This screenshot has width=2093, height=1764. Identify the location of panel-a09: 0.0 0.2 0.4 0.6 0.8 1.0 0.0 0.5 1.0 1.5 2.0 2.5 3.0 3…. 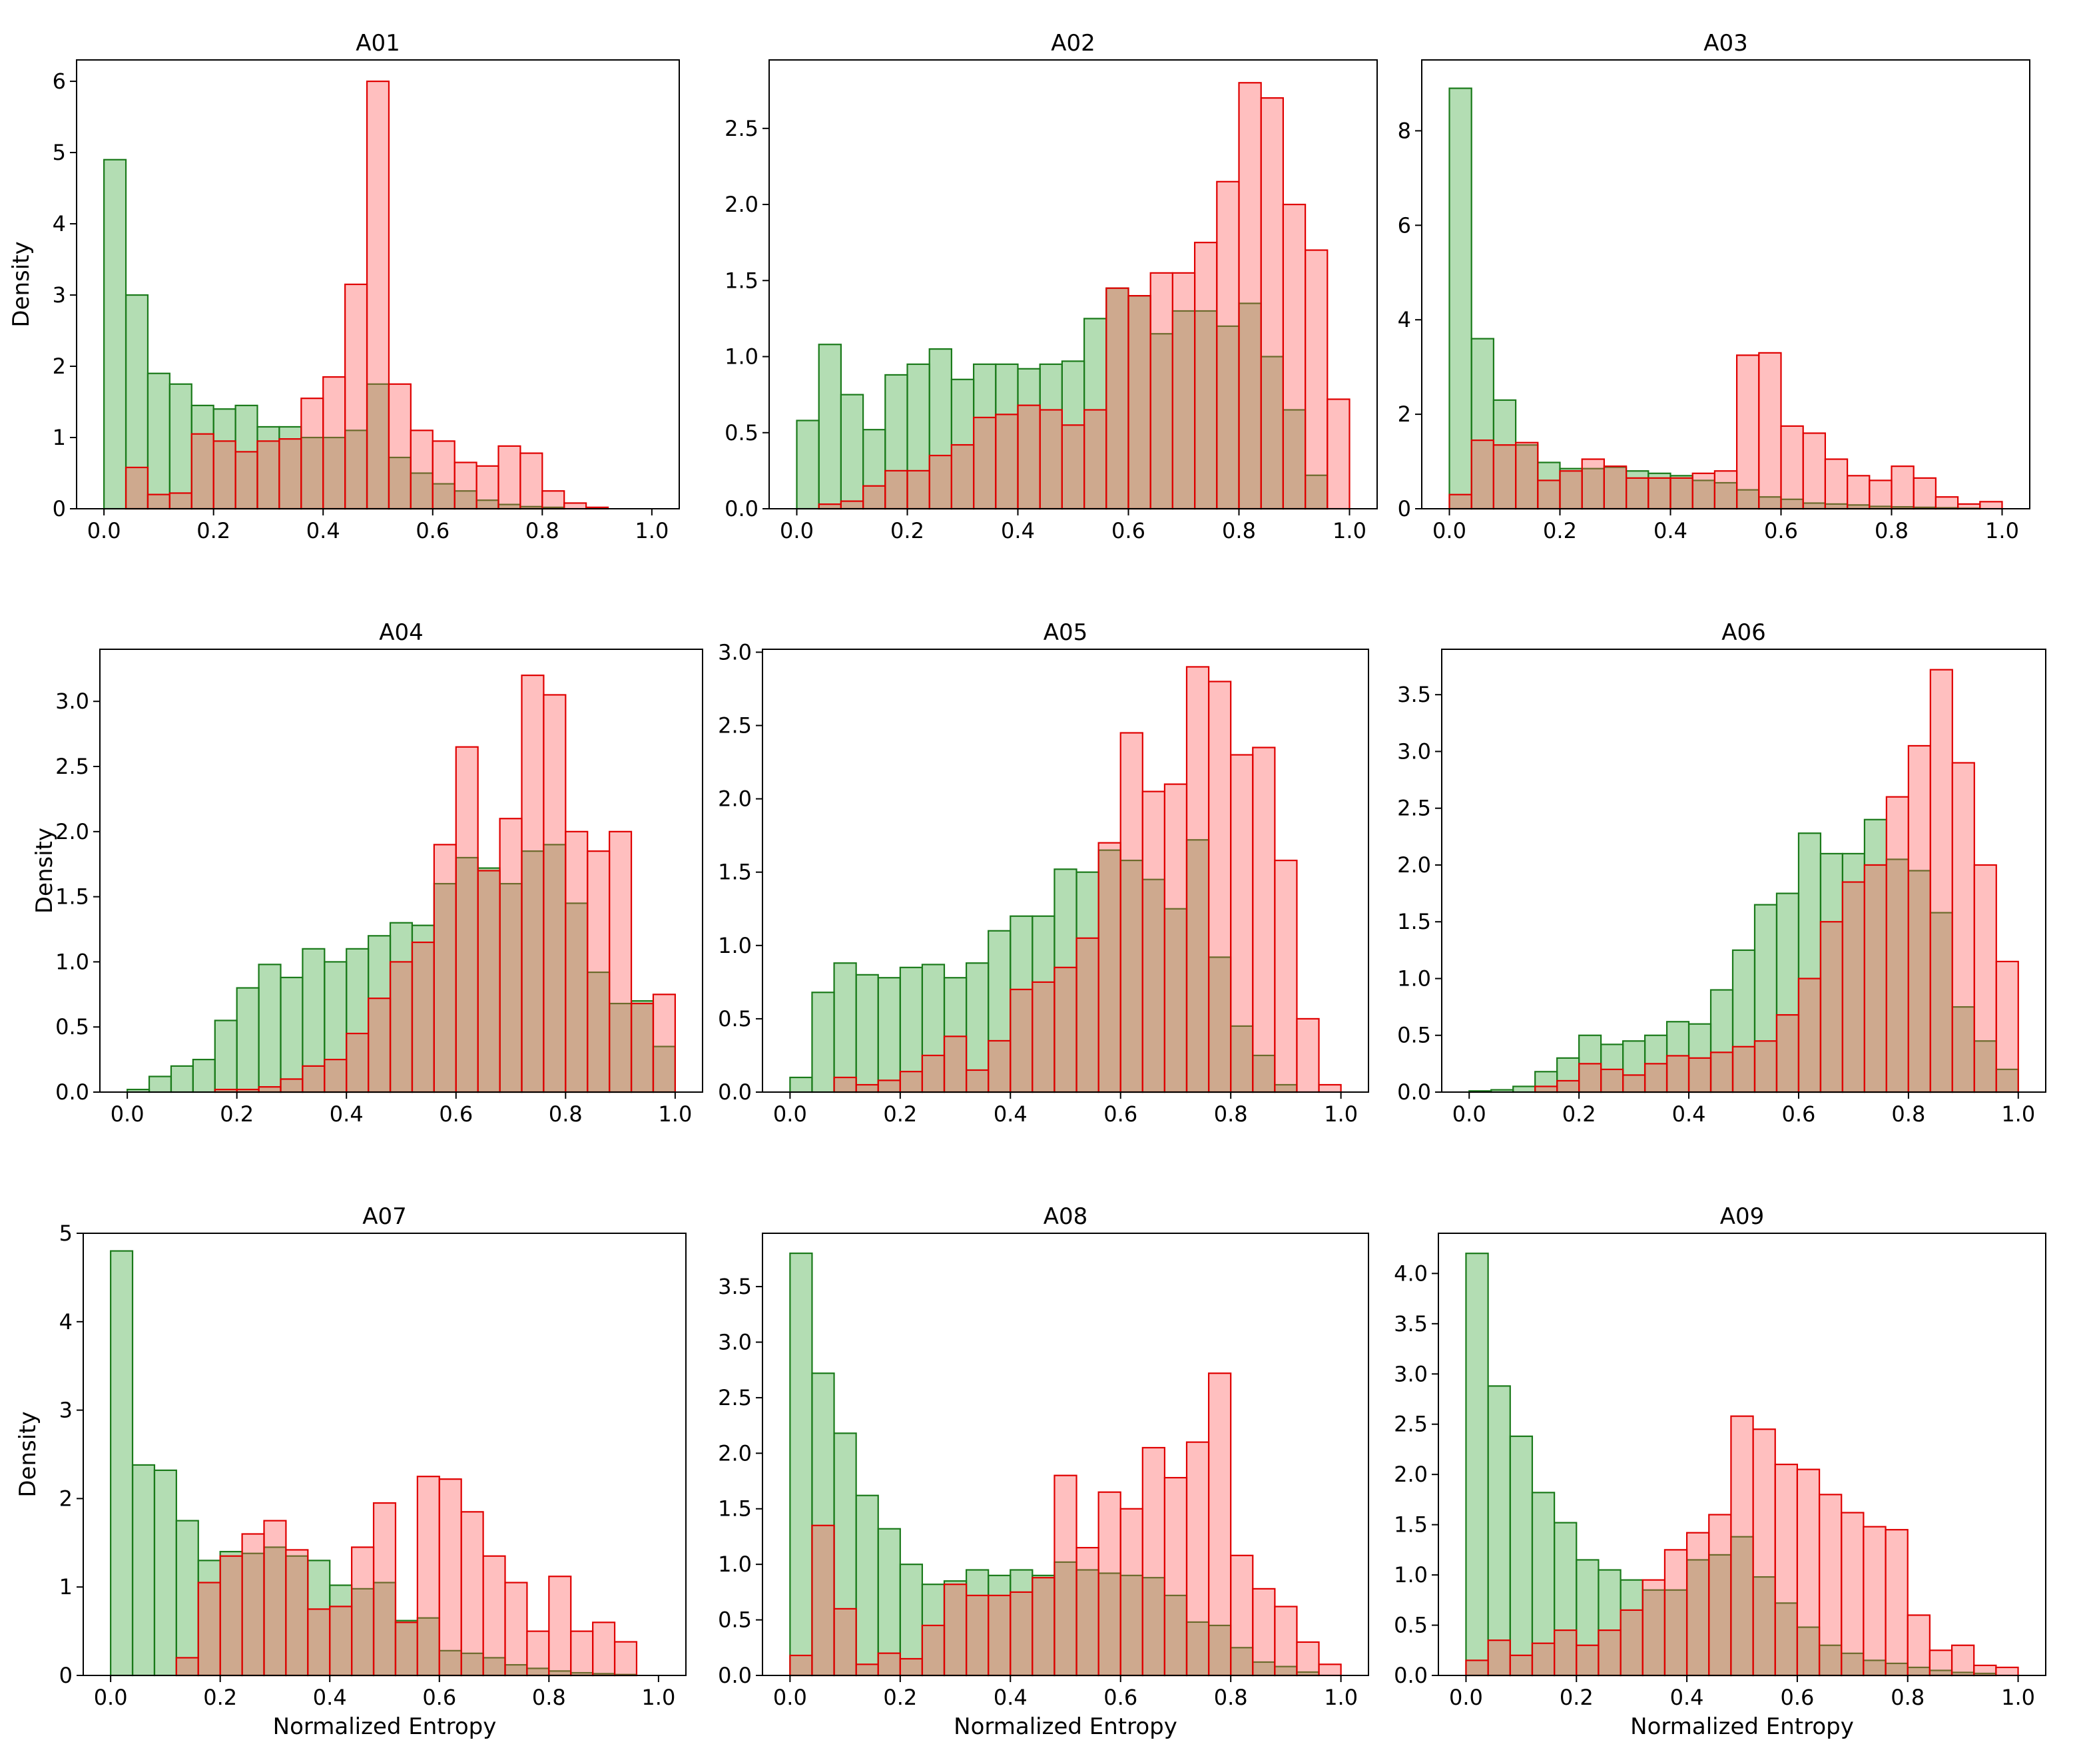
(1720, 1471).